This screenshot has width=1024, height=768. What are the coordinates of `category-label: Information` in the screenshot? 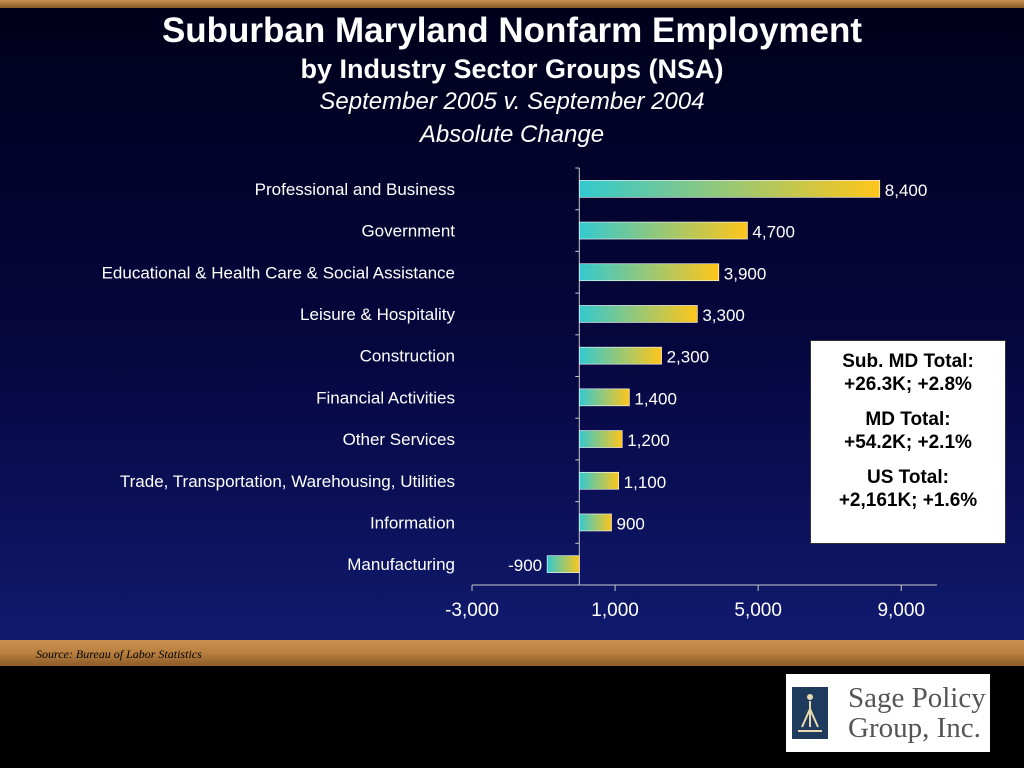 It's located at (412, 522).